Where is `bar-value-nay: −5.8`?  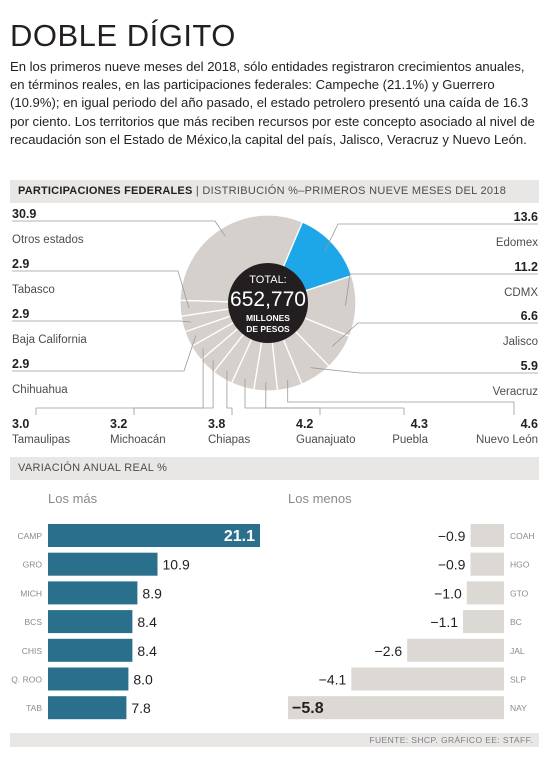 bar-value-nay: −5.8 is located at coordinates (308, 708).